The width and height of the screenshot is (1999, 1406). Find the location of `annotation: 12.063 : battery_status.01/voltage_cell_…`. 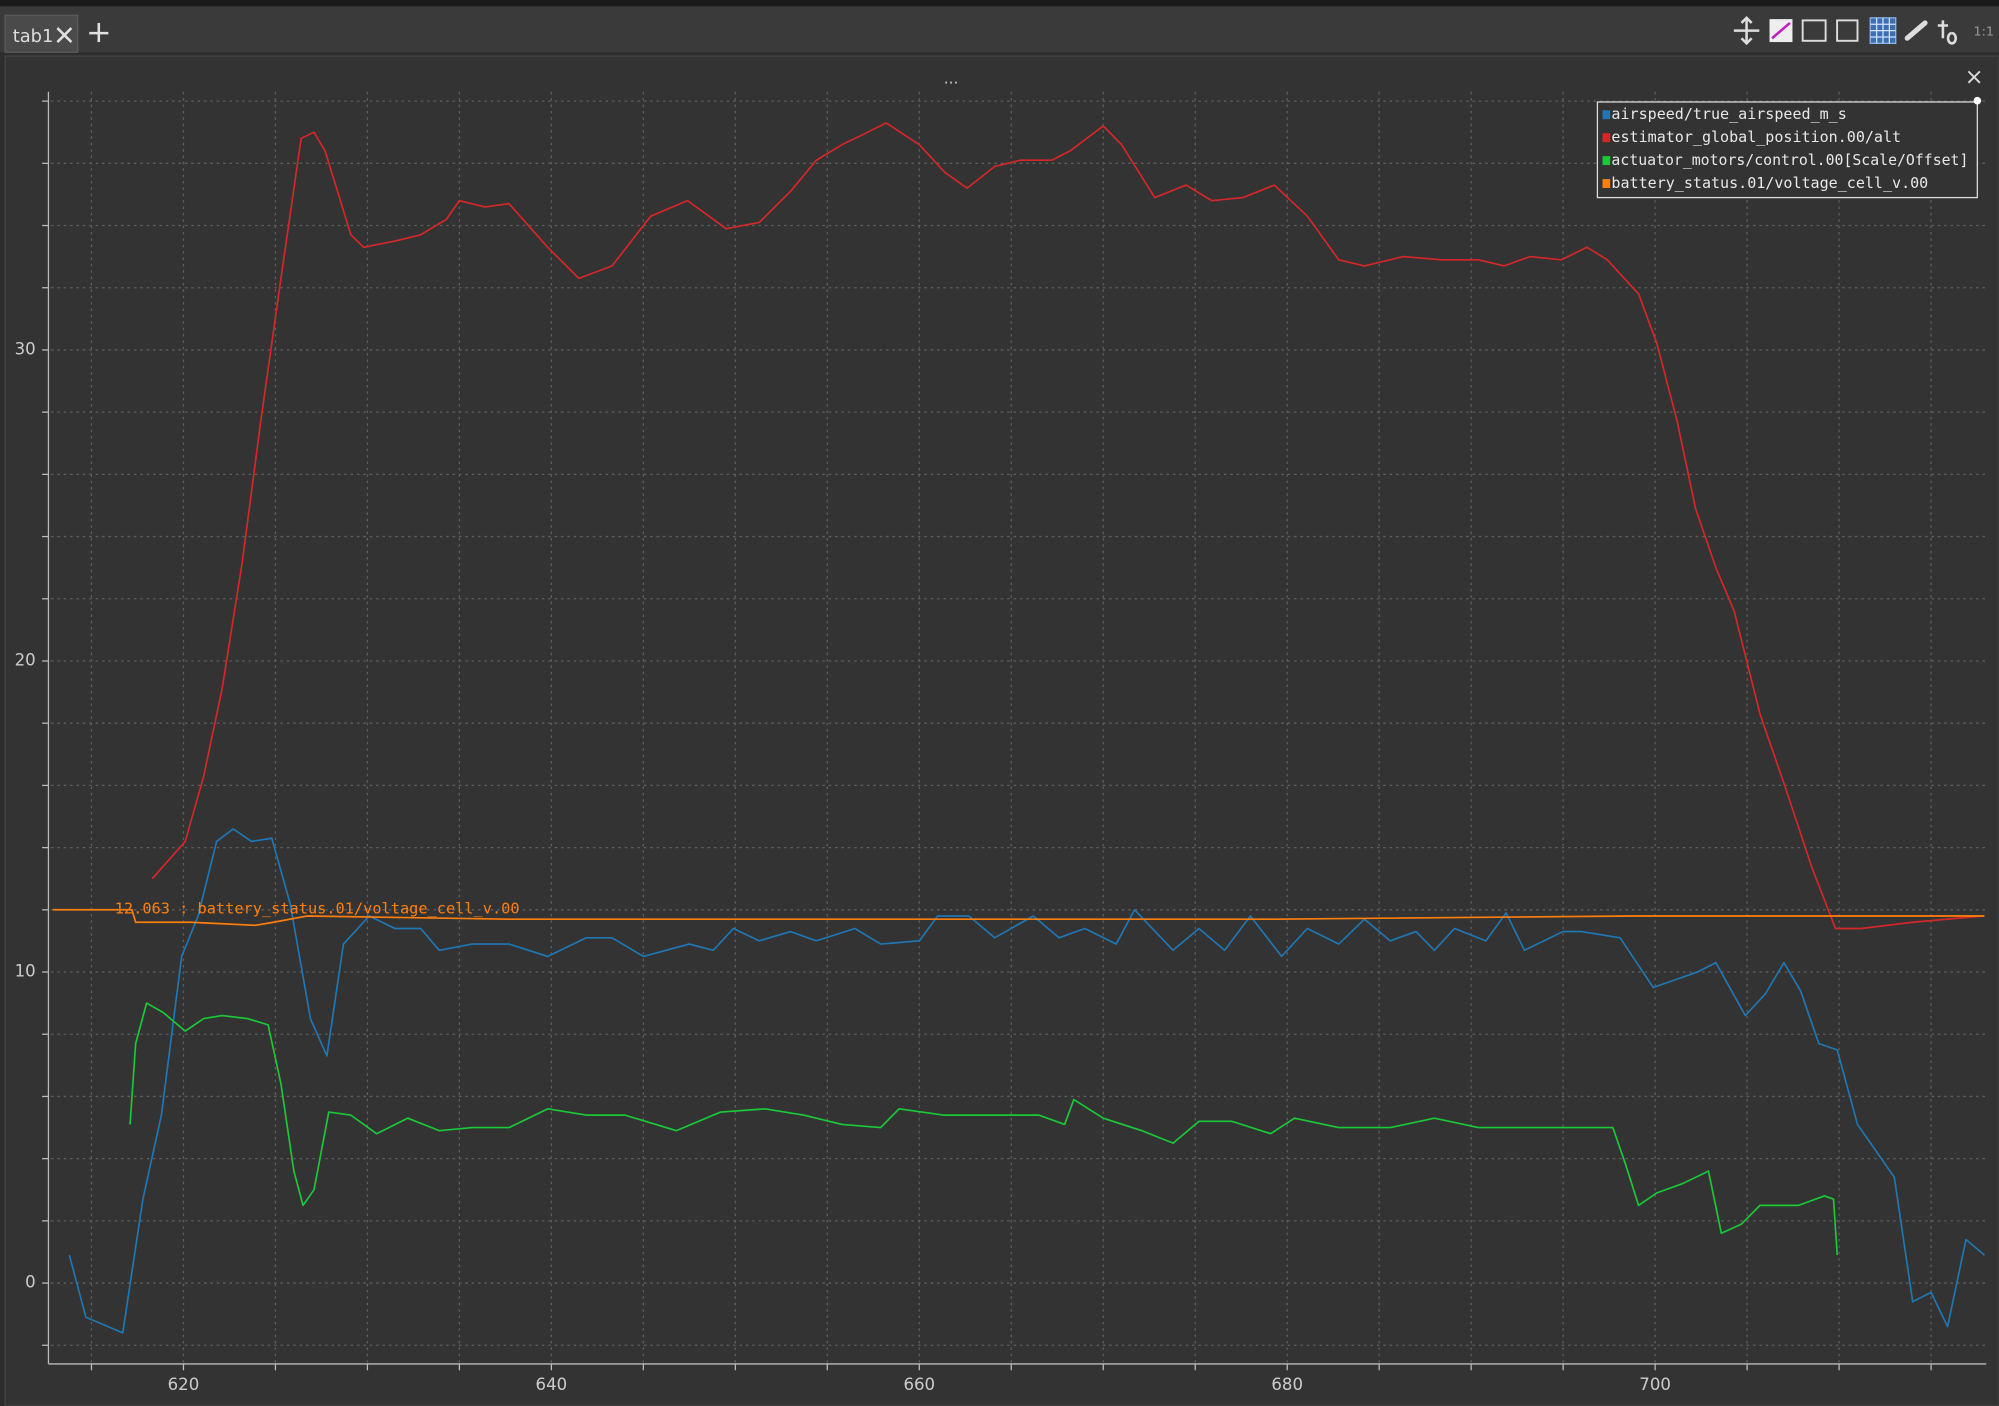

annotation: 12.063 : battery_status.01/voltage_cell_… is located at coordinates (317, 908).